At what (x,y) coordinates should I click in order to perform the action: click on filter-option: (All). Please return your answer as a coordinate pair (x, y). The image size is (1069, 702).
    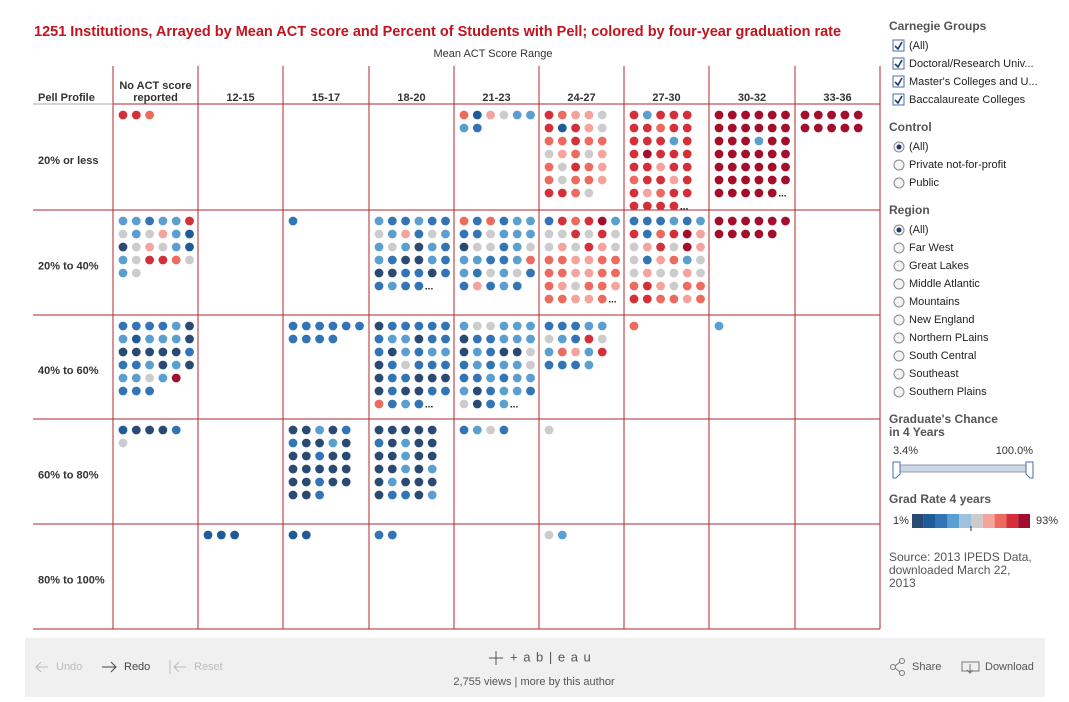
    Looking at the image, I should click on (919, 46).